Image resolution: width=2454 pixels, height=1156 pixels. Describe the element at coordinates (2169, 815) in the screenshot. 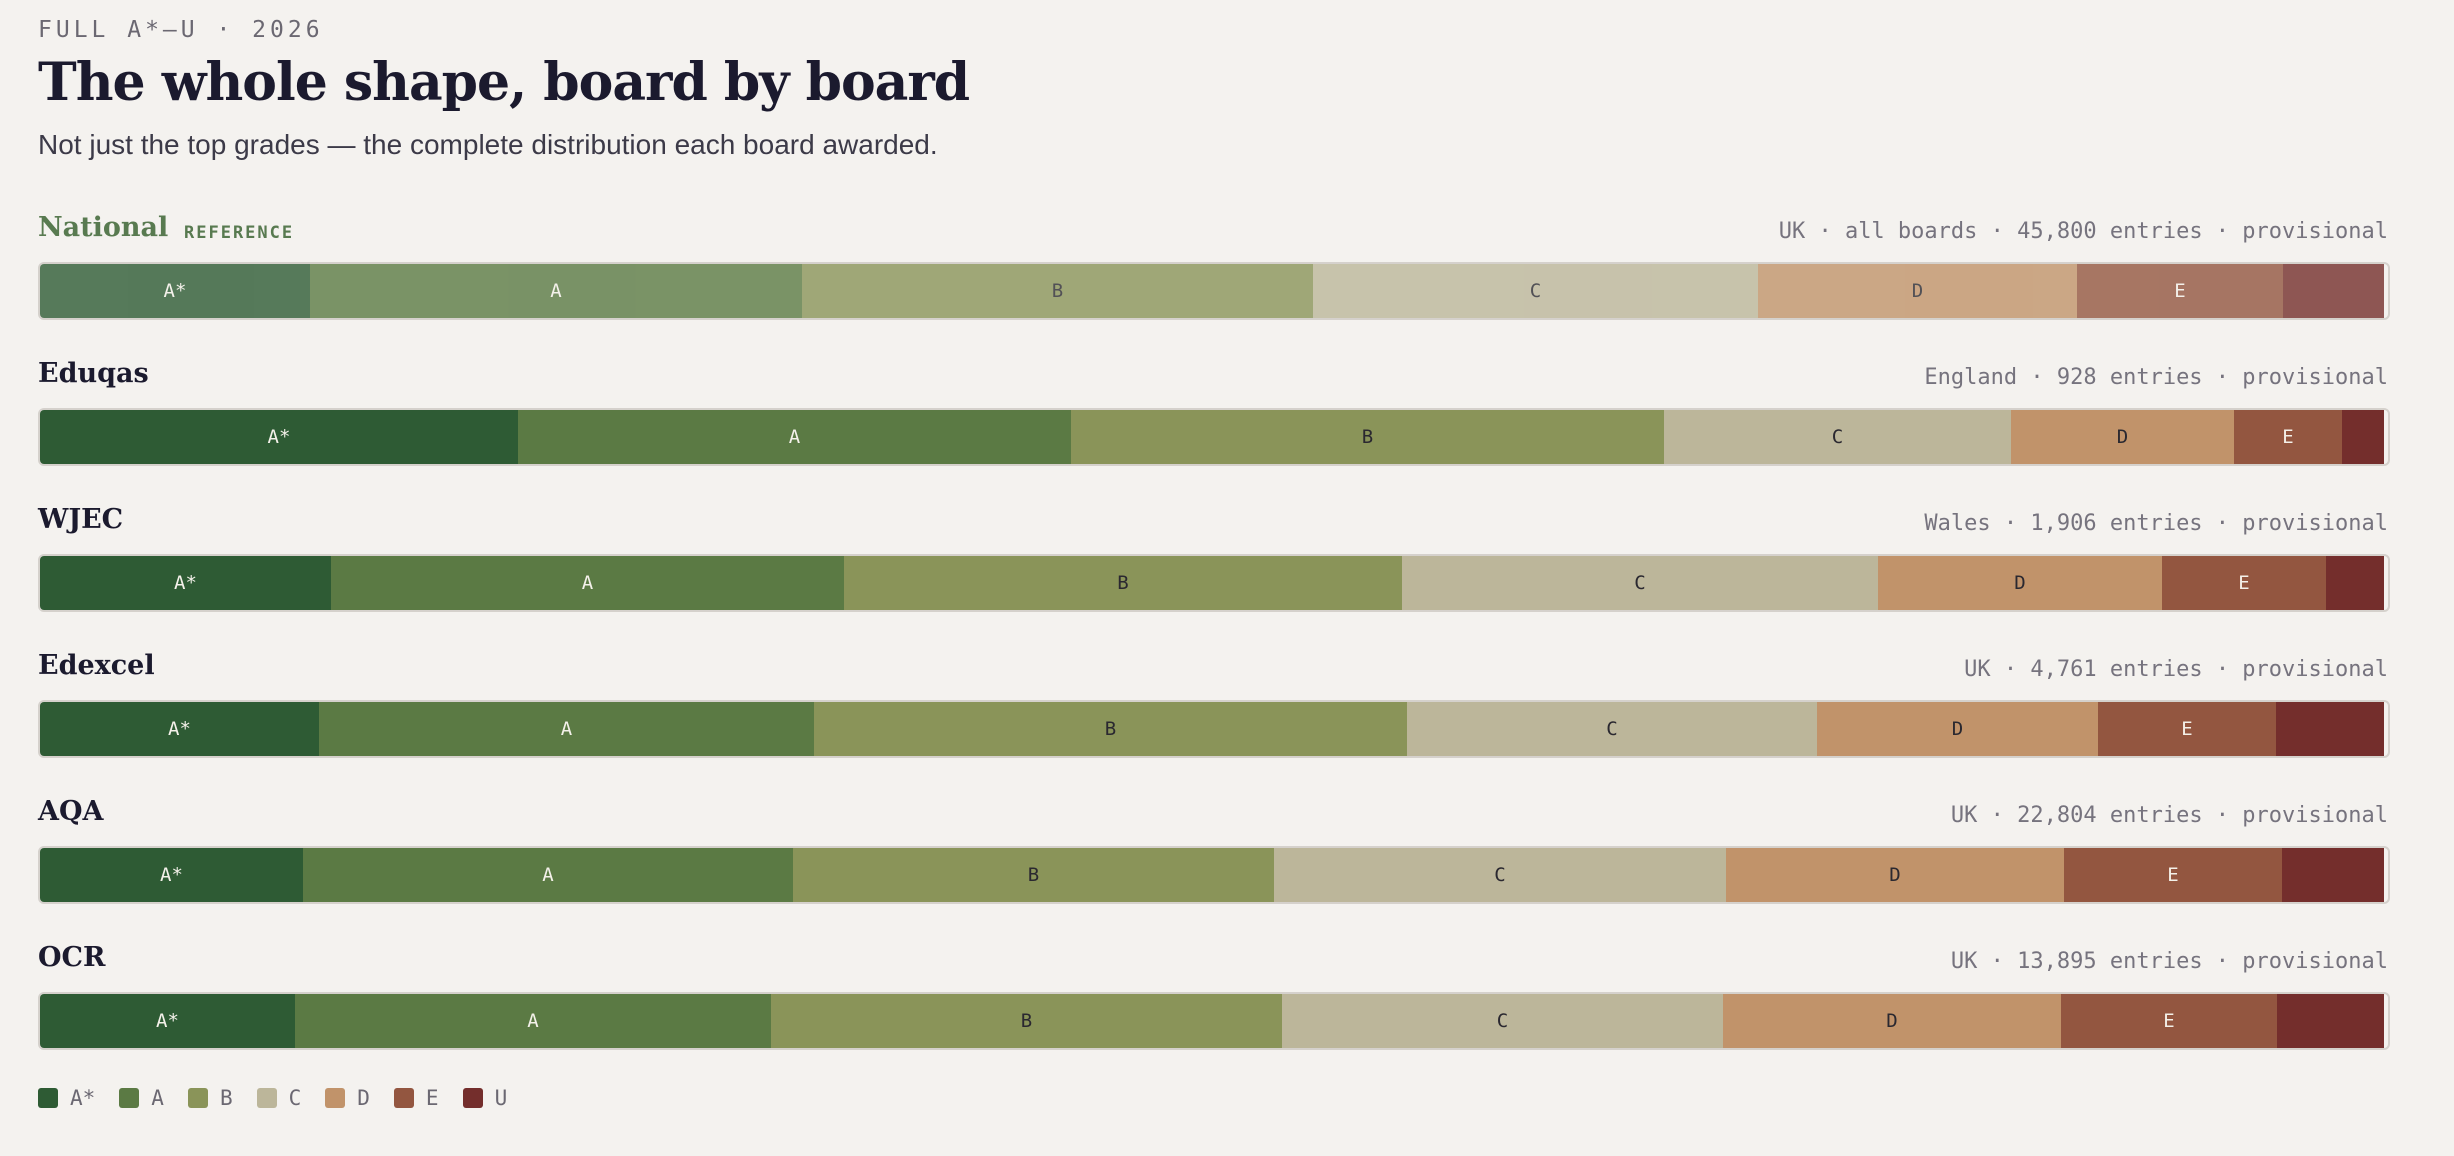

I see `board-meta: UK · 22,804 entries · provisional` at that location.